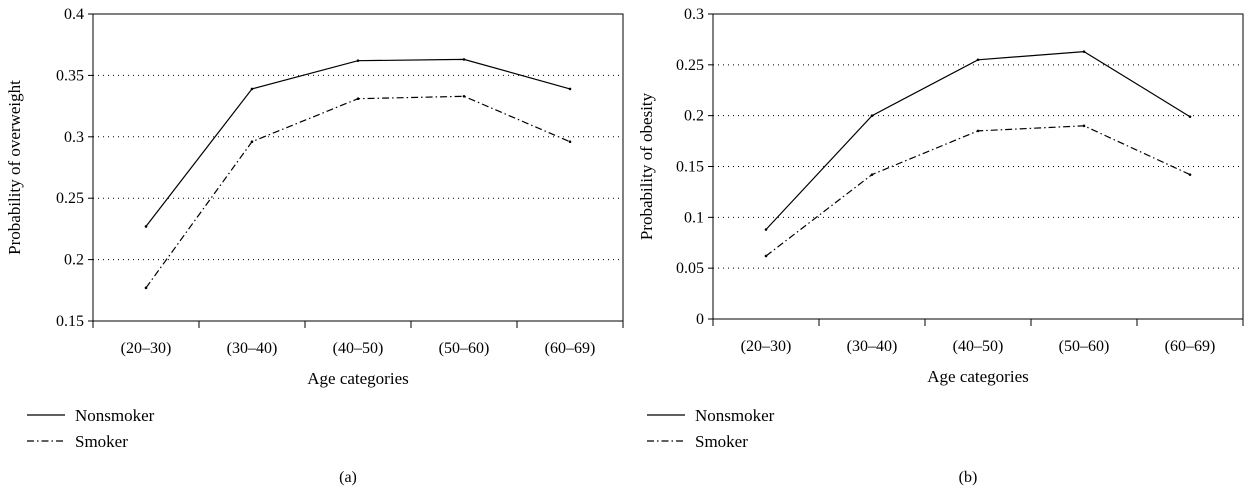 The height and width of the screenshot is (494, 1245). Describe the element at coordinates (700, 319) in the screenshot. I see `y-tick-label: 0` at that location.